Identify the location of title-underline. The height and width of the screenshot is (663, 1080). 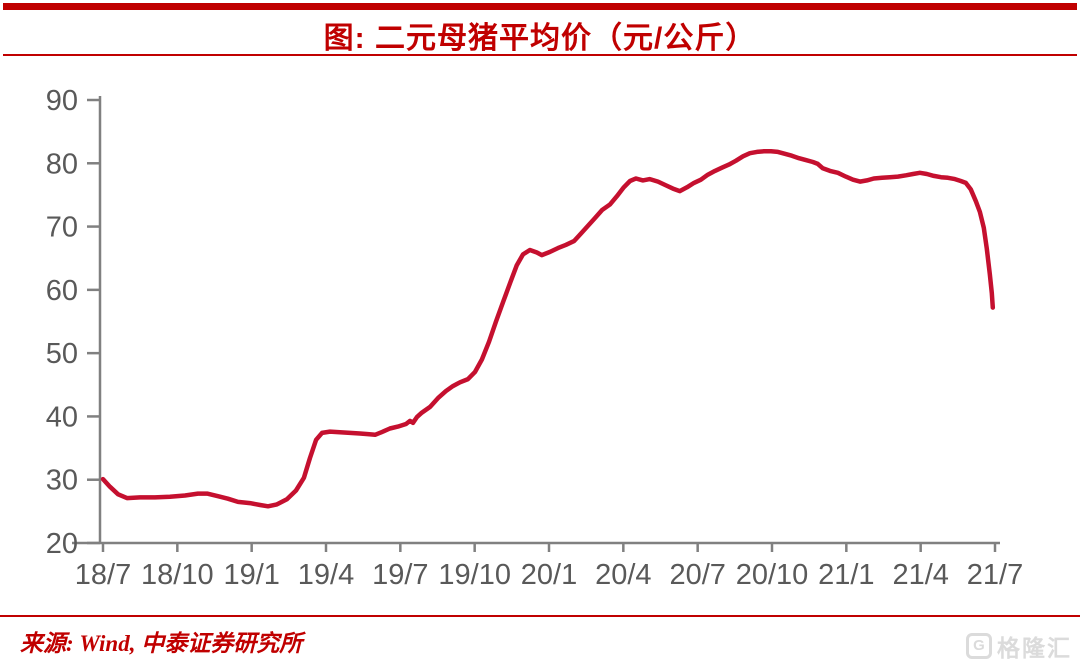
(540, 55).